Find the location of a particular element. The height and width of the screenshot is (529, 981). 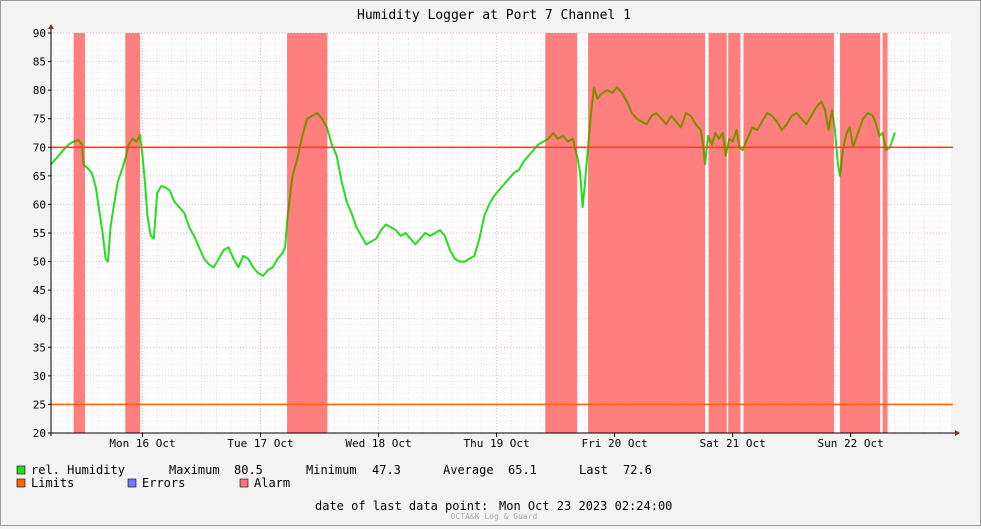

y-tick-label: 75 is located at coordinates (39, 119).